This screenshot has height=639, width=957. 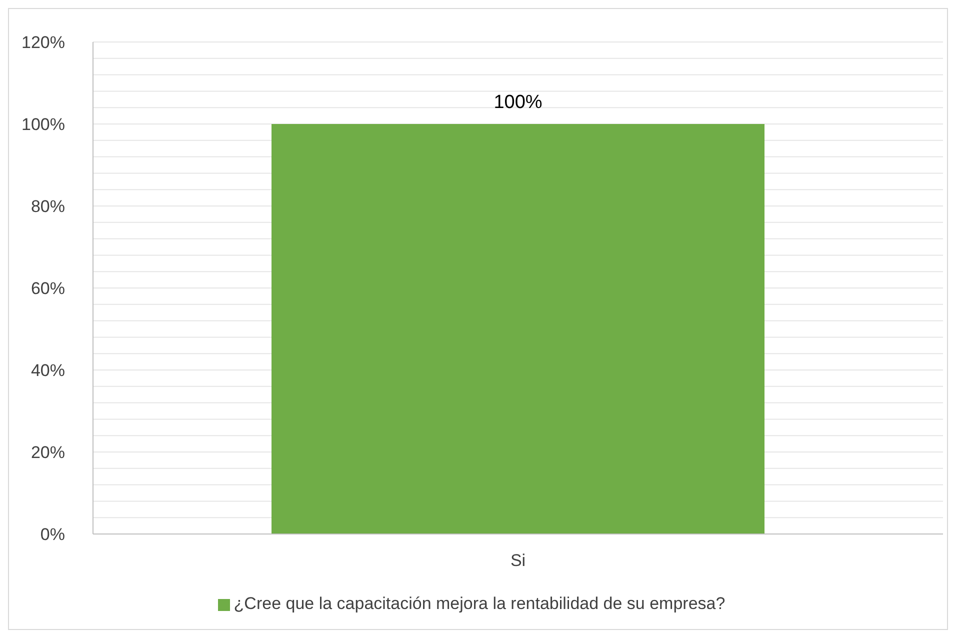 What do you see at coordinates (518, 102) in the screenshot?
I see `data-label: 100%` at bounding box center [518, 102].